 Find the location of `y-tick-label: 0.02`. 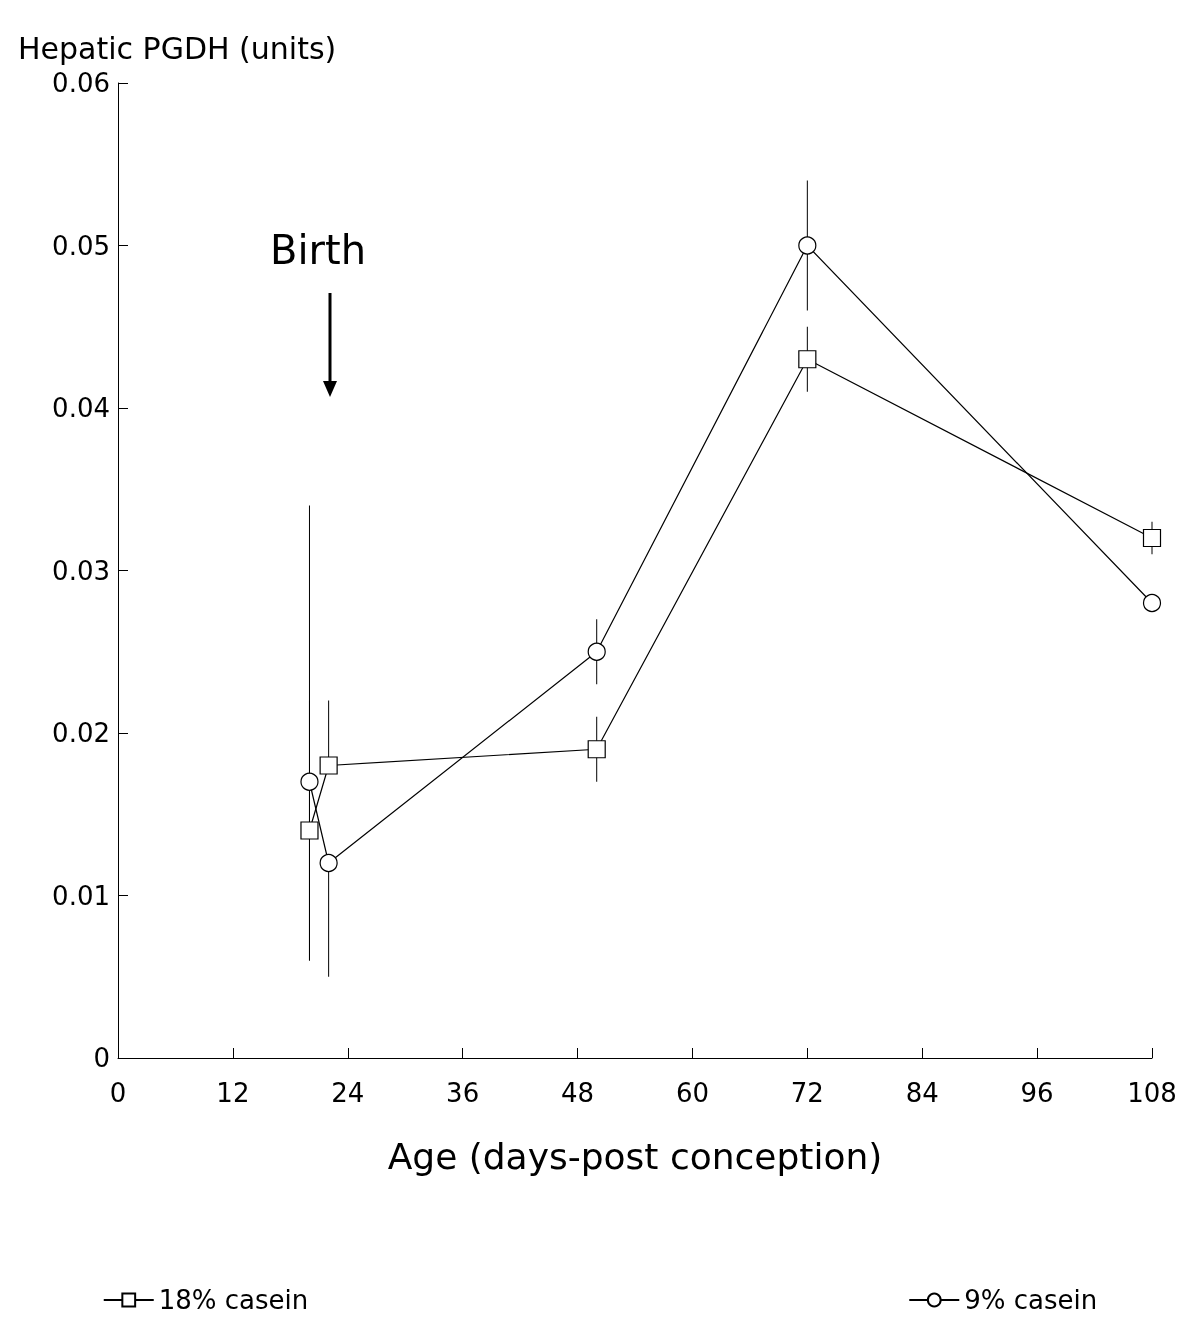

y-tick-label: 0.02 is located at coordinates (81, 733).